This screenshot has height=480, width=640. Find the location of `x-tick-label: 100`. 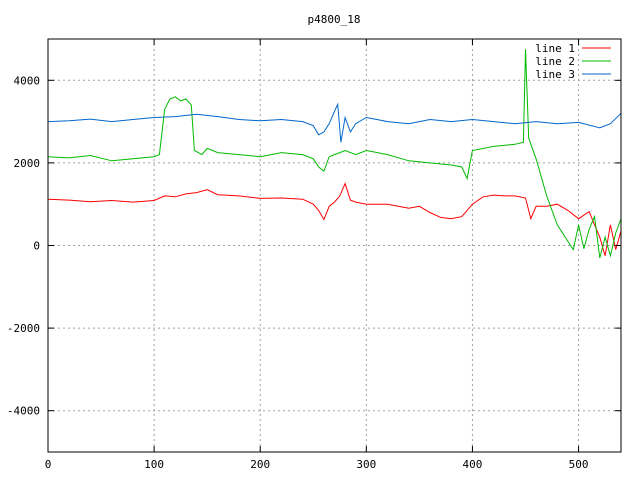

x-tick-label: 100 is located at coordinates (154, 464).